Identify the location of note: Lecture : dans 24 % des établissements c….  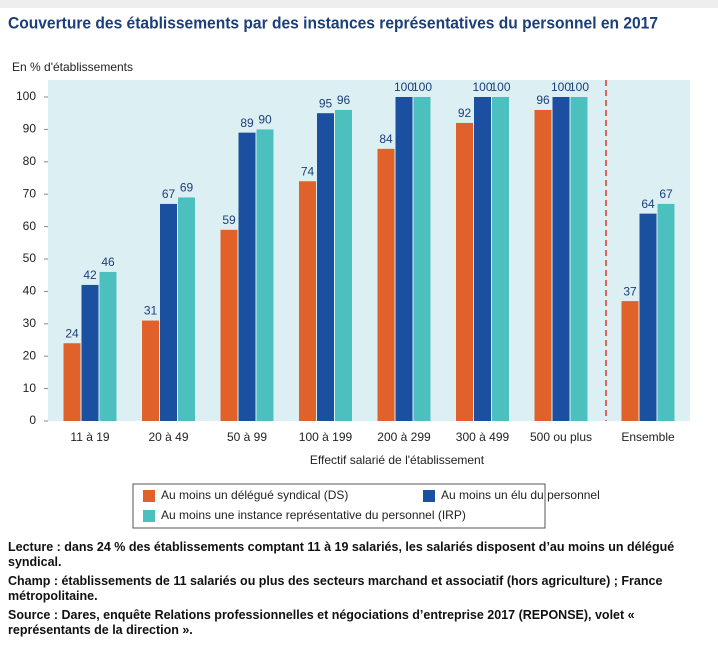
(341, 554).